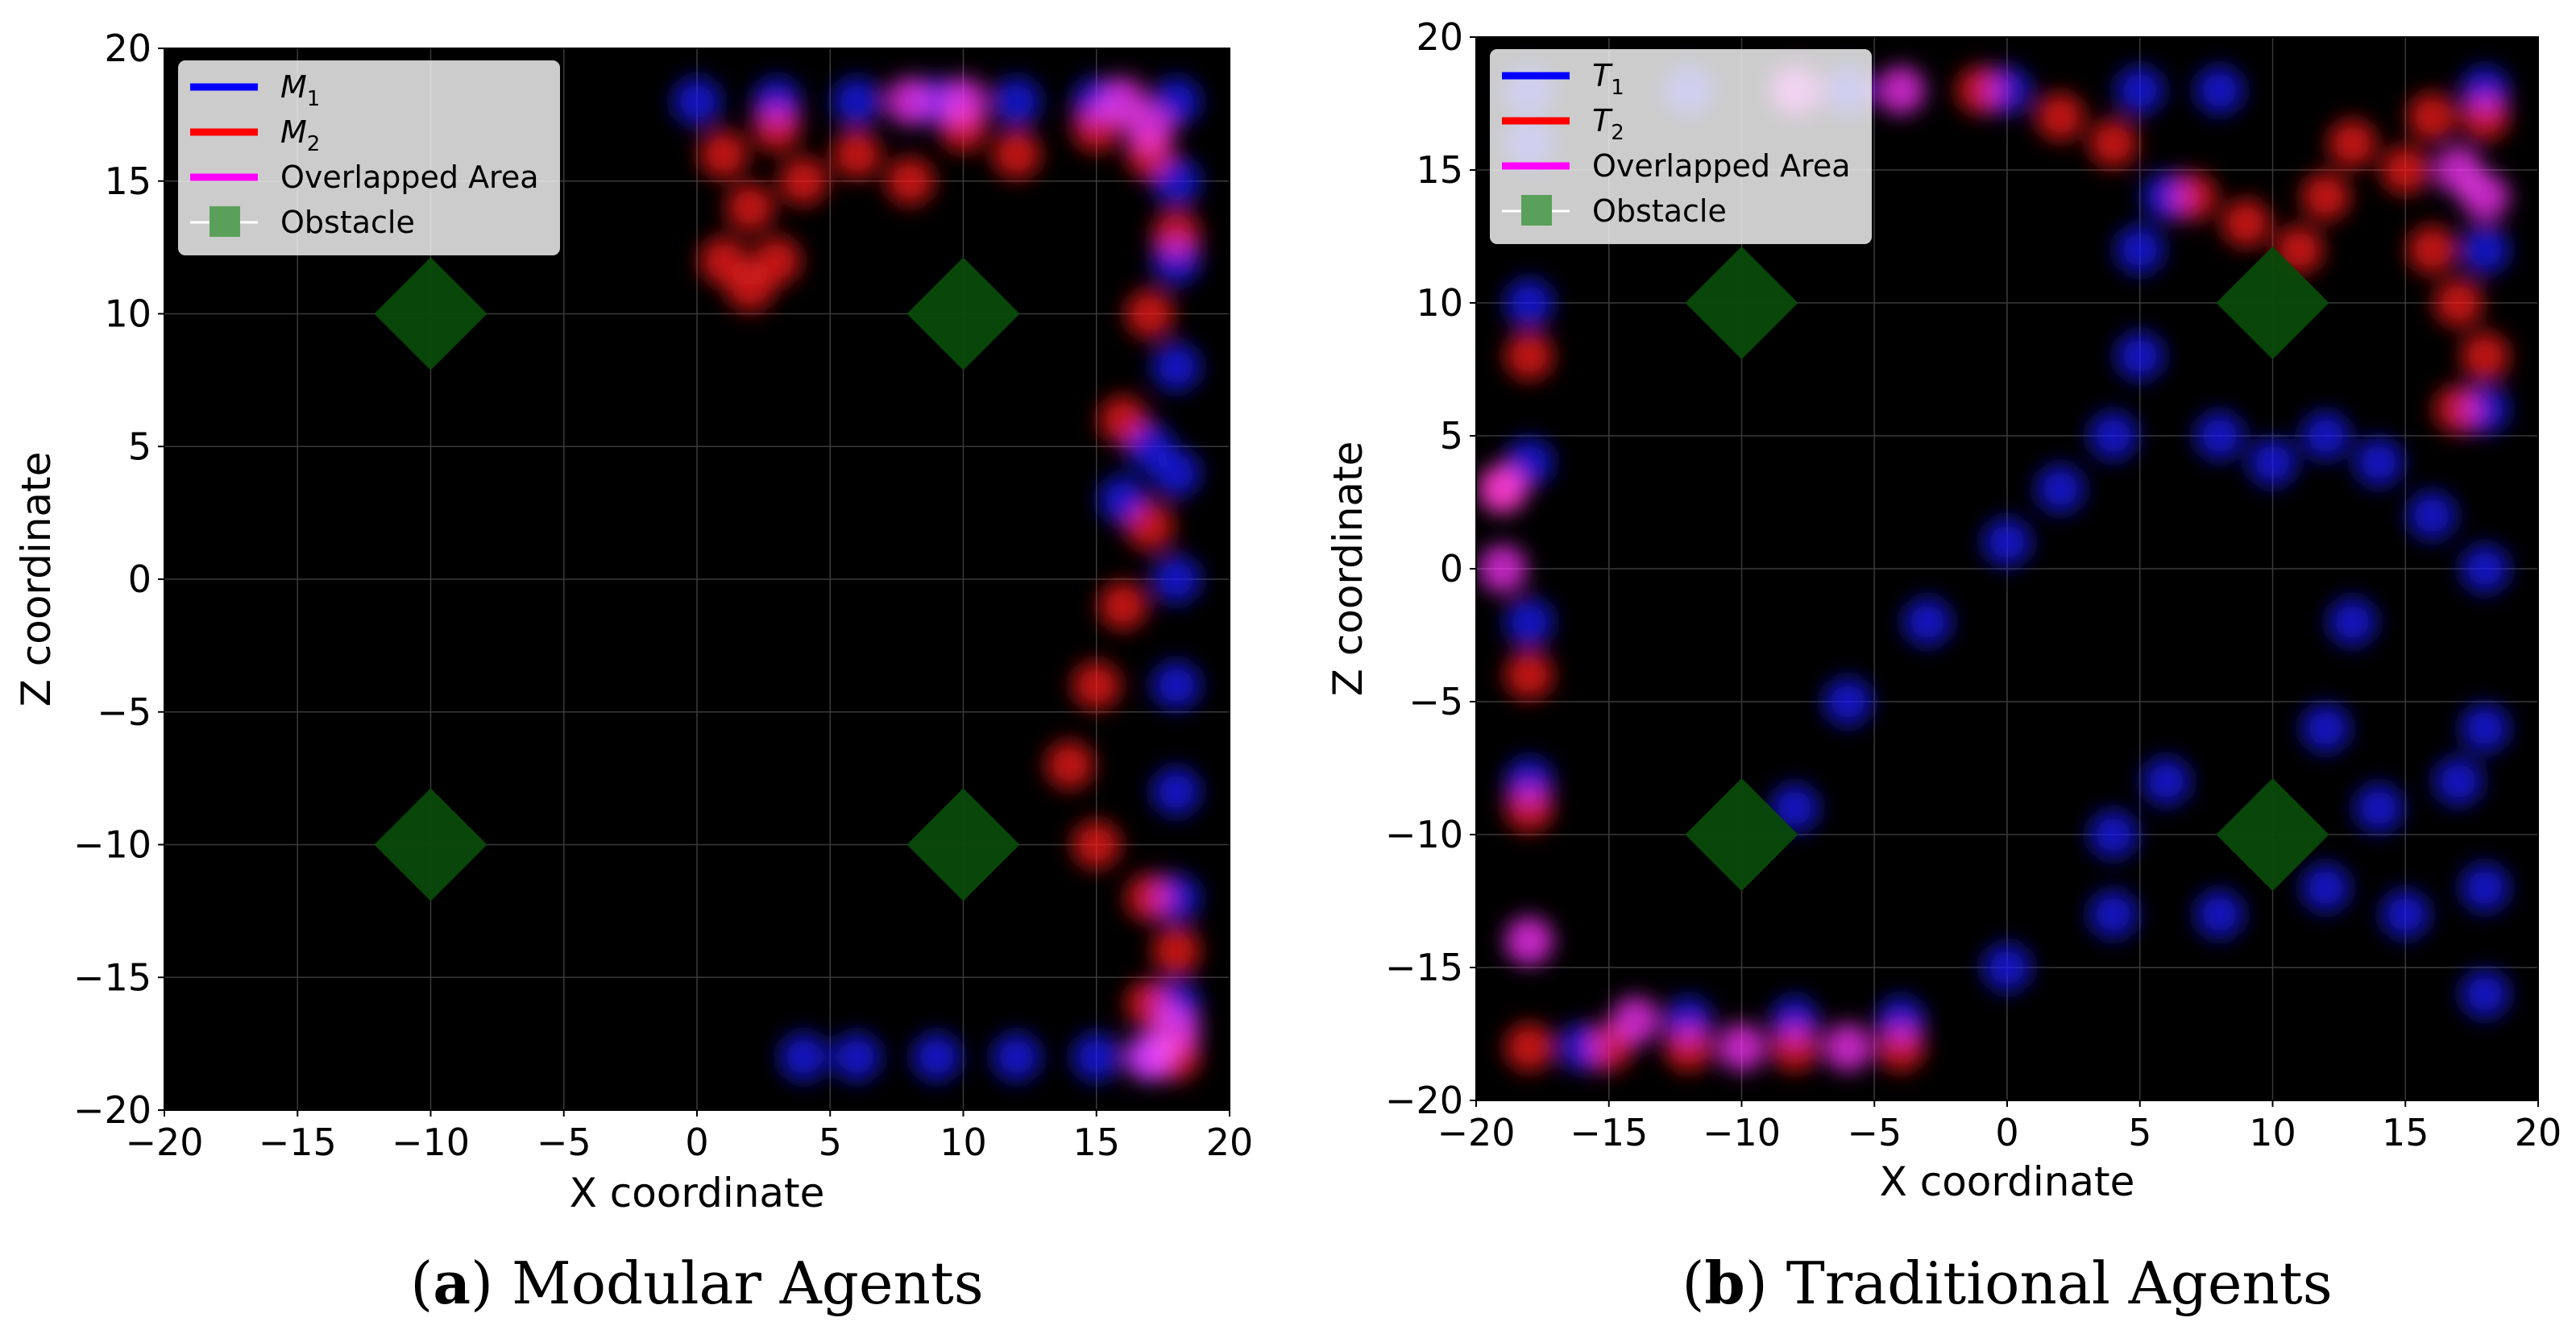 This screenshot has width=2576, height=1330. Describe the element at coordinates (164, 1142) in the screenshot. I see `x-tick-label: −20` at that location.